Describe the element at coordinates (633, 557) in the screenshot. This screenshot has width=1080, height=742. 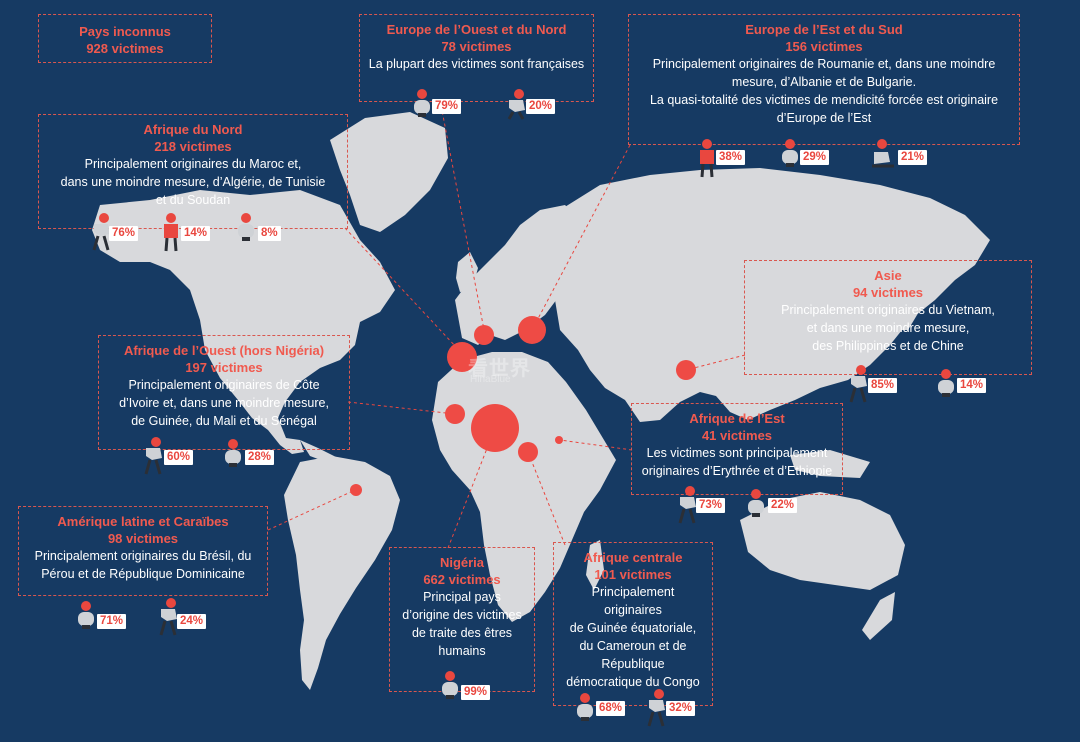
I see `box-ca-title: Afrique centrale` at that location.